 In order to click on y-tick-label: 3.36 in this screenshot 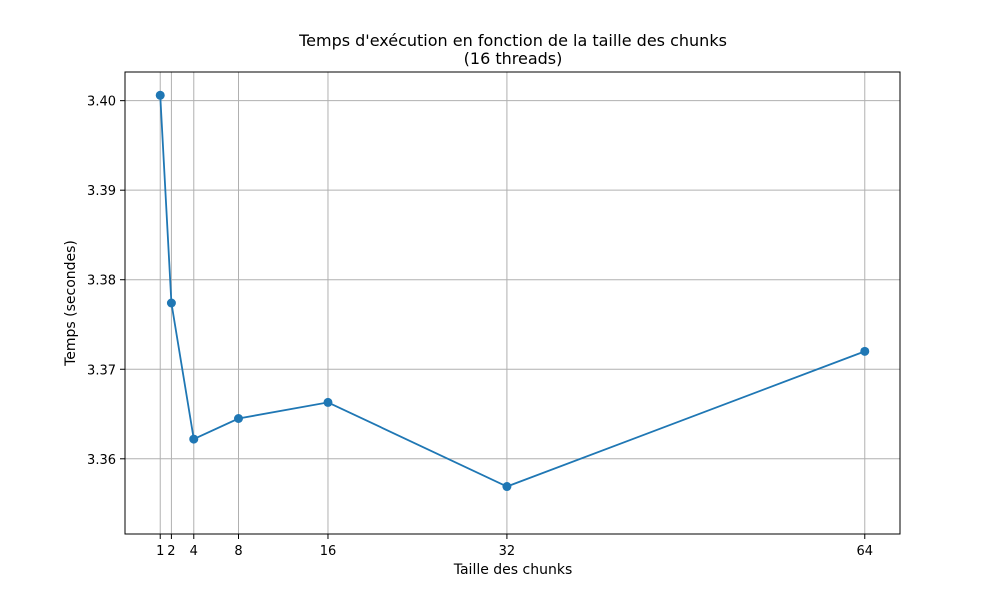, I will do `click(101, 460)`.